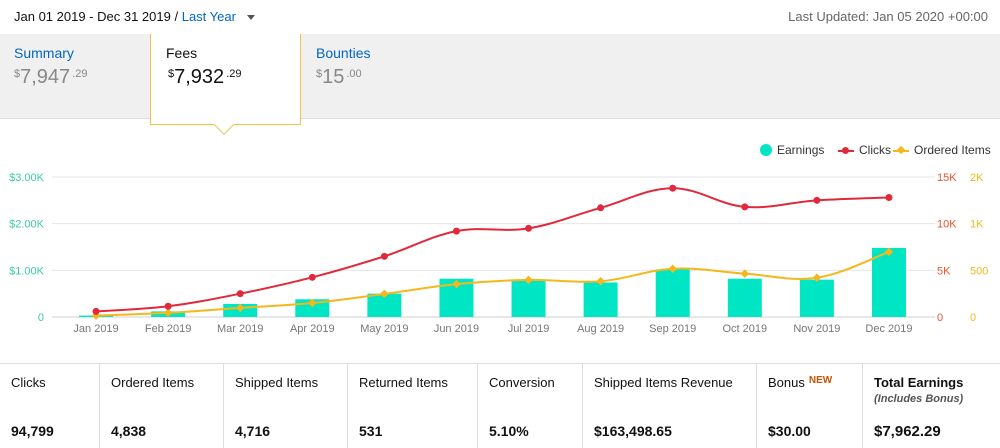 This screenshot has width=1000, height=448. What do you see at coordinates (384, 329) in the screenshot?
I see `x-axis-tick-label: May 2019` at bounding box center [384, 329].